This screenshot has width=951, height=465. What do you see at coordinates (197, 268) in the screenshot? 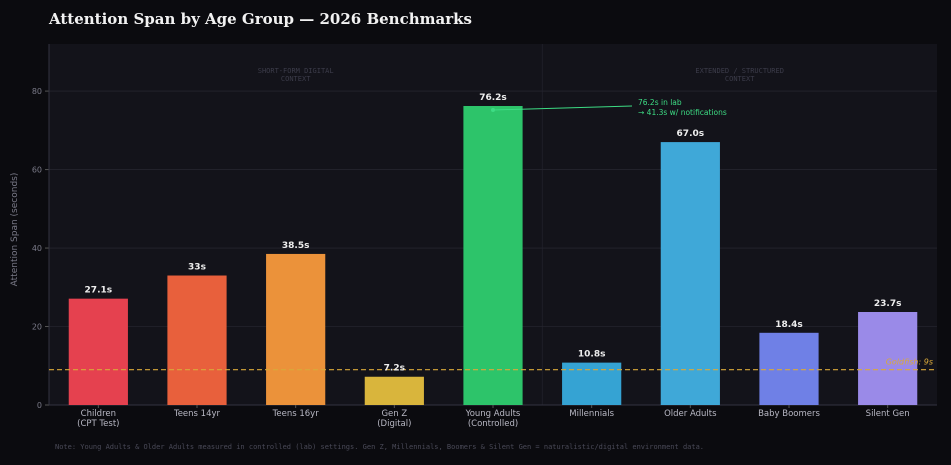
I see `value-label-1: 33s` at bounding box center [197, 268].